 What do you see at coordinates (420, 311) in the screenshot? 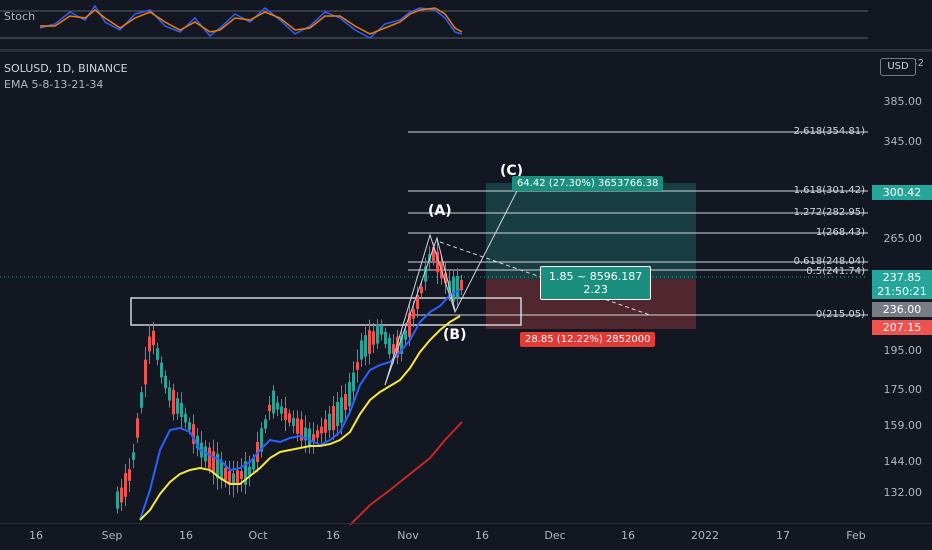
I see `triangle-pattern` at bounding box center [420, 311].